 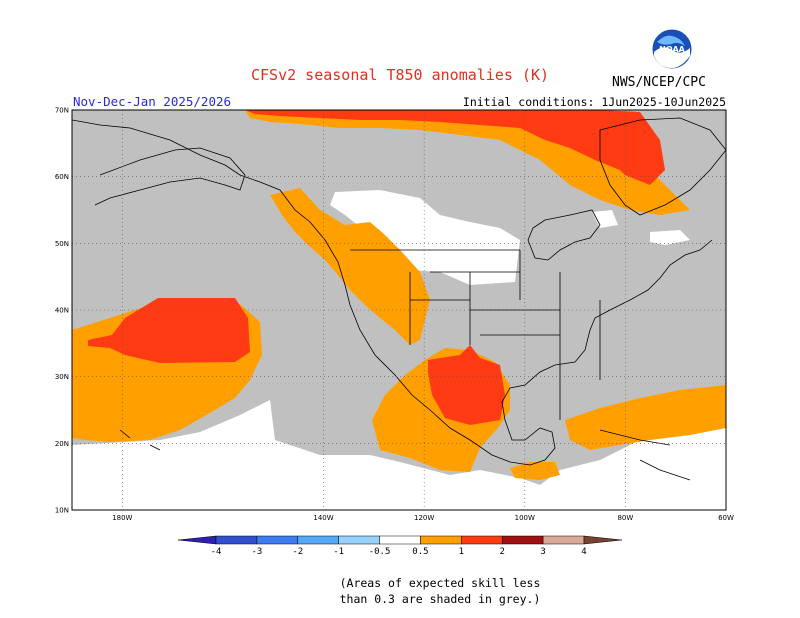 I want to click on legend-tick-label: 2, so click(x=502, y=552).